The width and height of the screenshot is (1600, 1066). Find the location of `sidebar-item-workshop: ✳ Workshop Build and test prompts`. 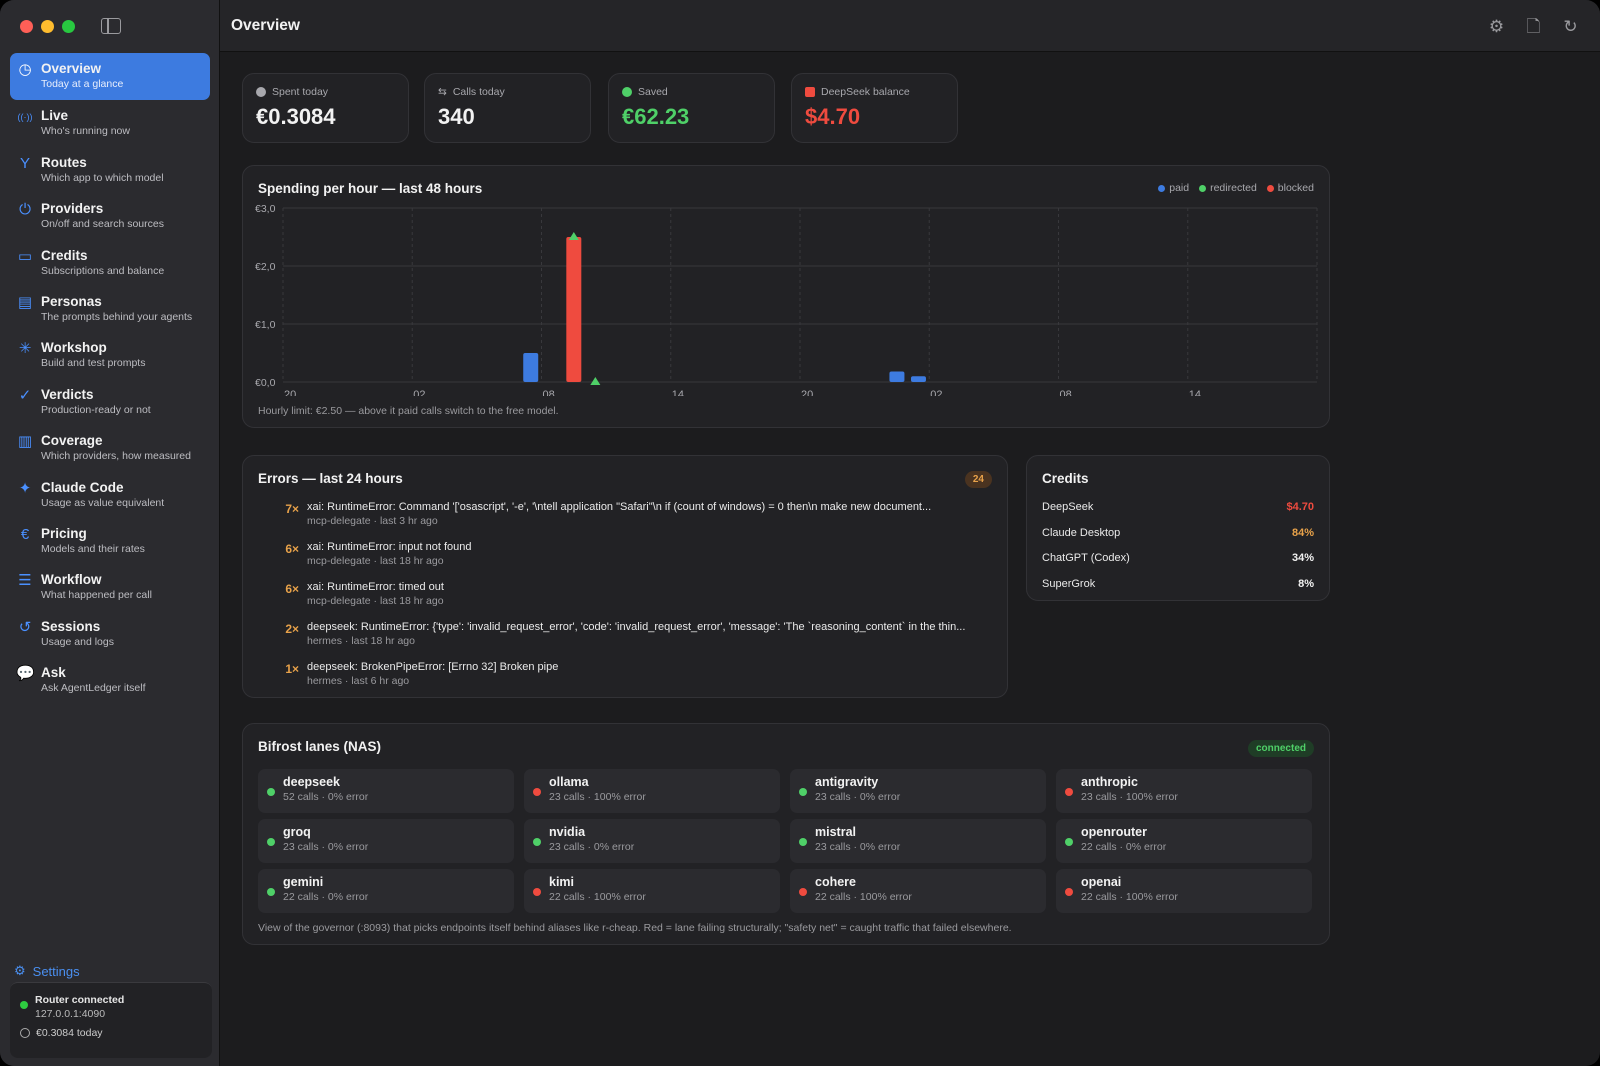

sidebar-item-workshop: ✳ Workshop Build and test prompts is located at coordinates (110, 355).